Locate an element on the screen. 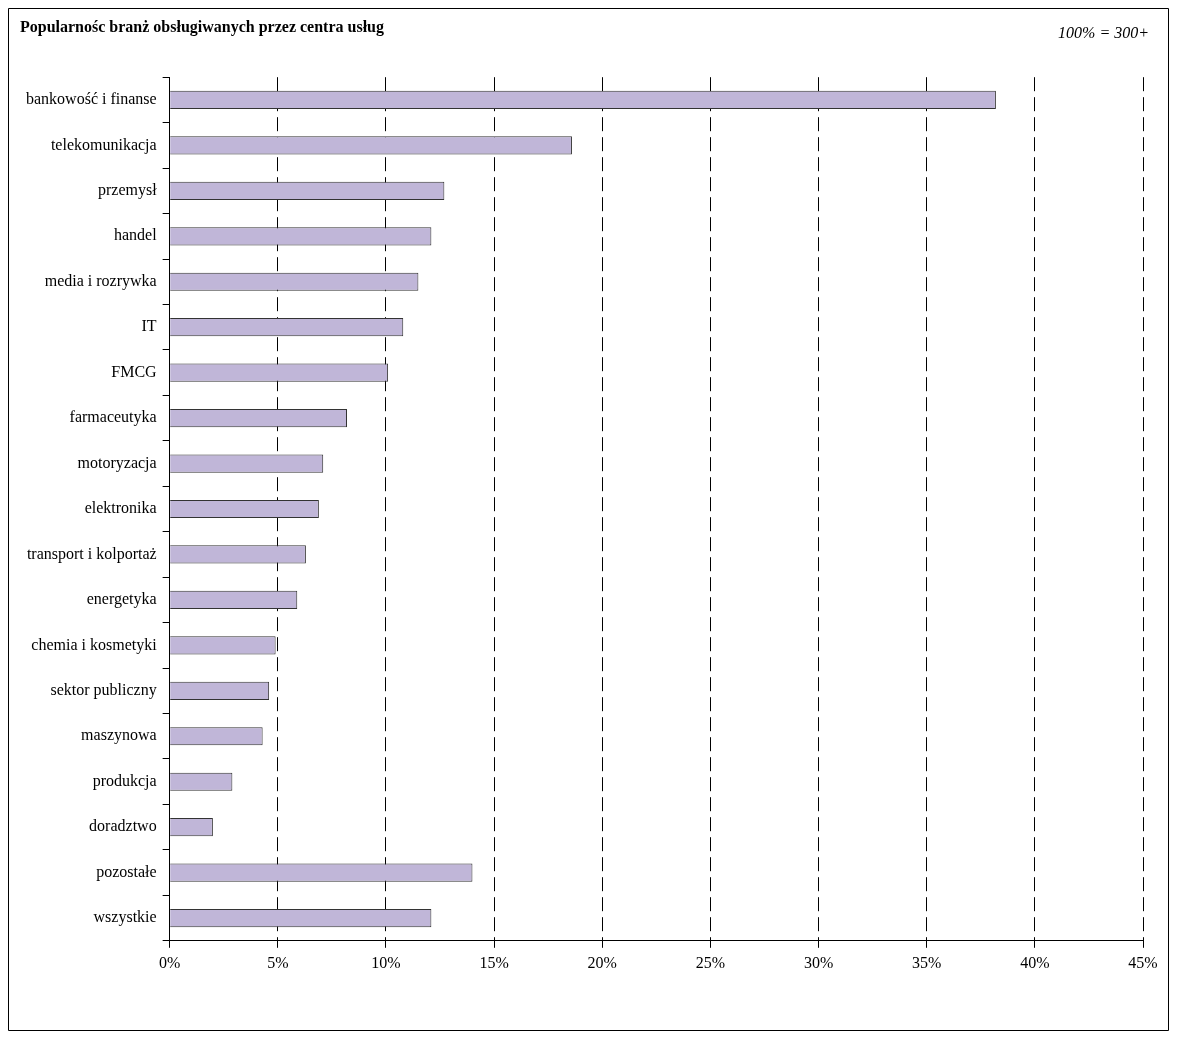  y-tick-label: energetyka is located at coordinates (121, 599).